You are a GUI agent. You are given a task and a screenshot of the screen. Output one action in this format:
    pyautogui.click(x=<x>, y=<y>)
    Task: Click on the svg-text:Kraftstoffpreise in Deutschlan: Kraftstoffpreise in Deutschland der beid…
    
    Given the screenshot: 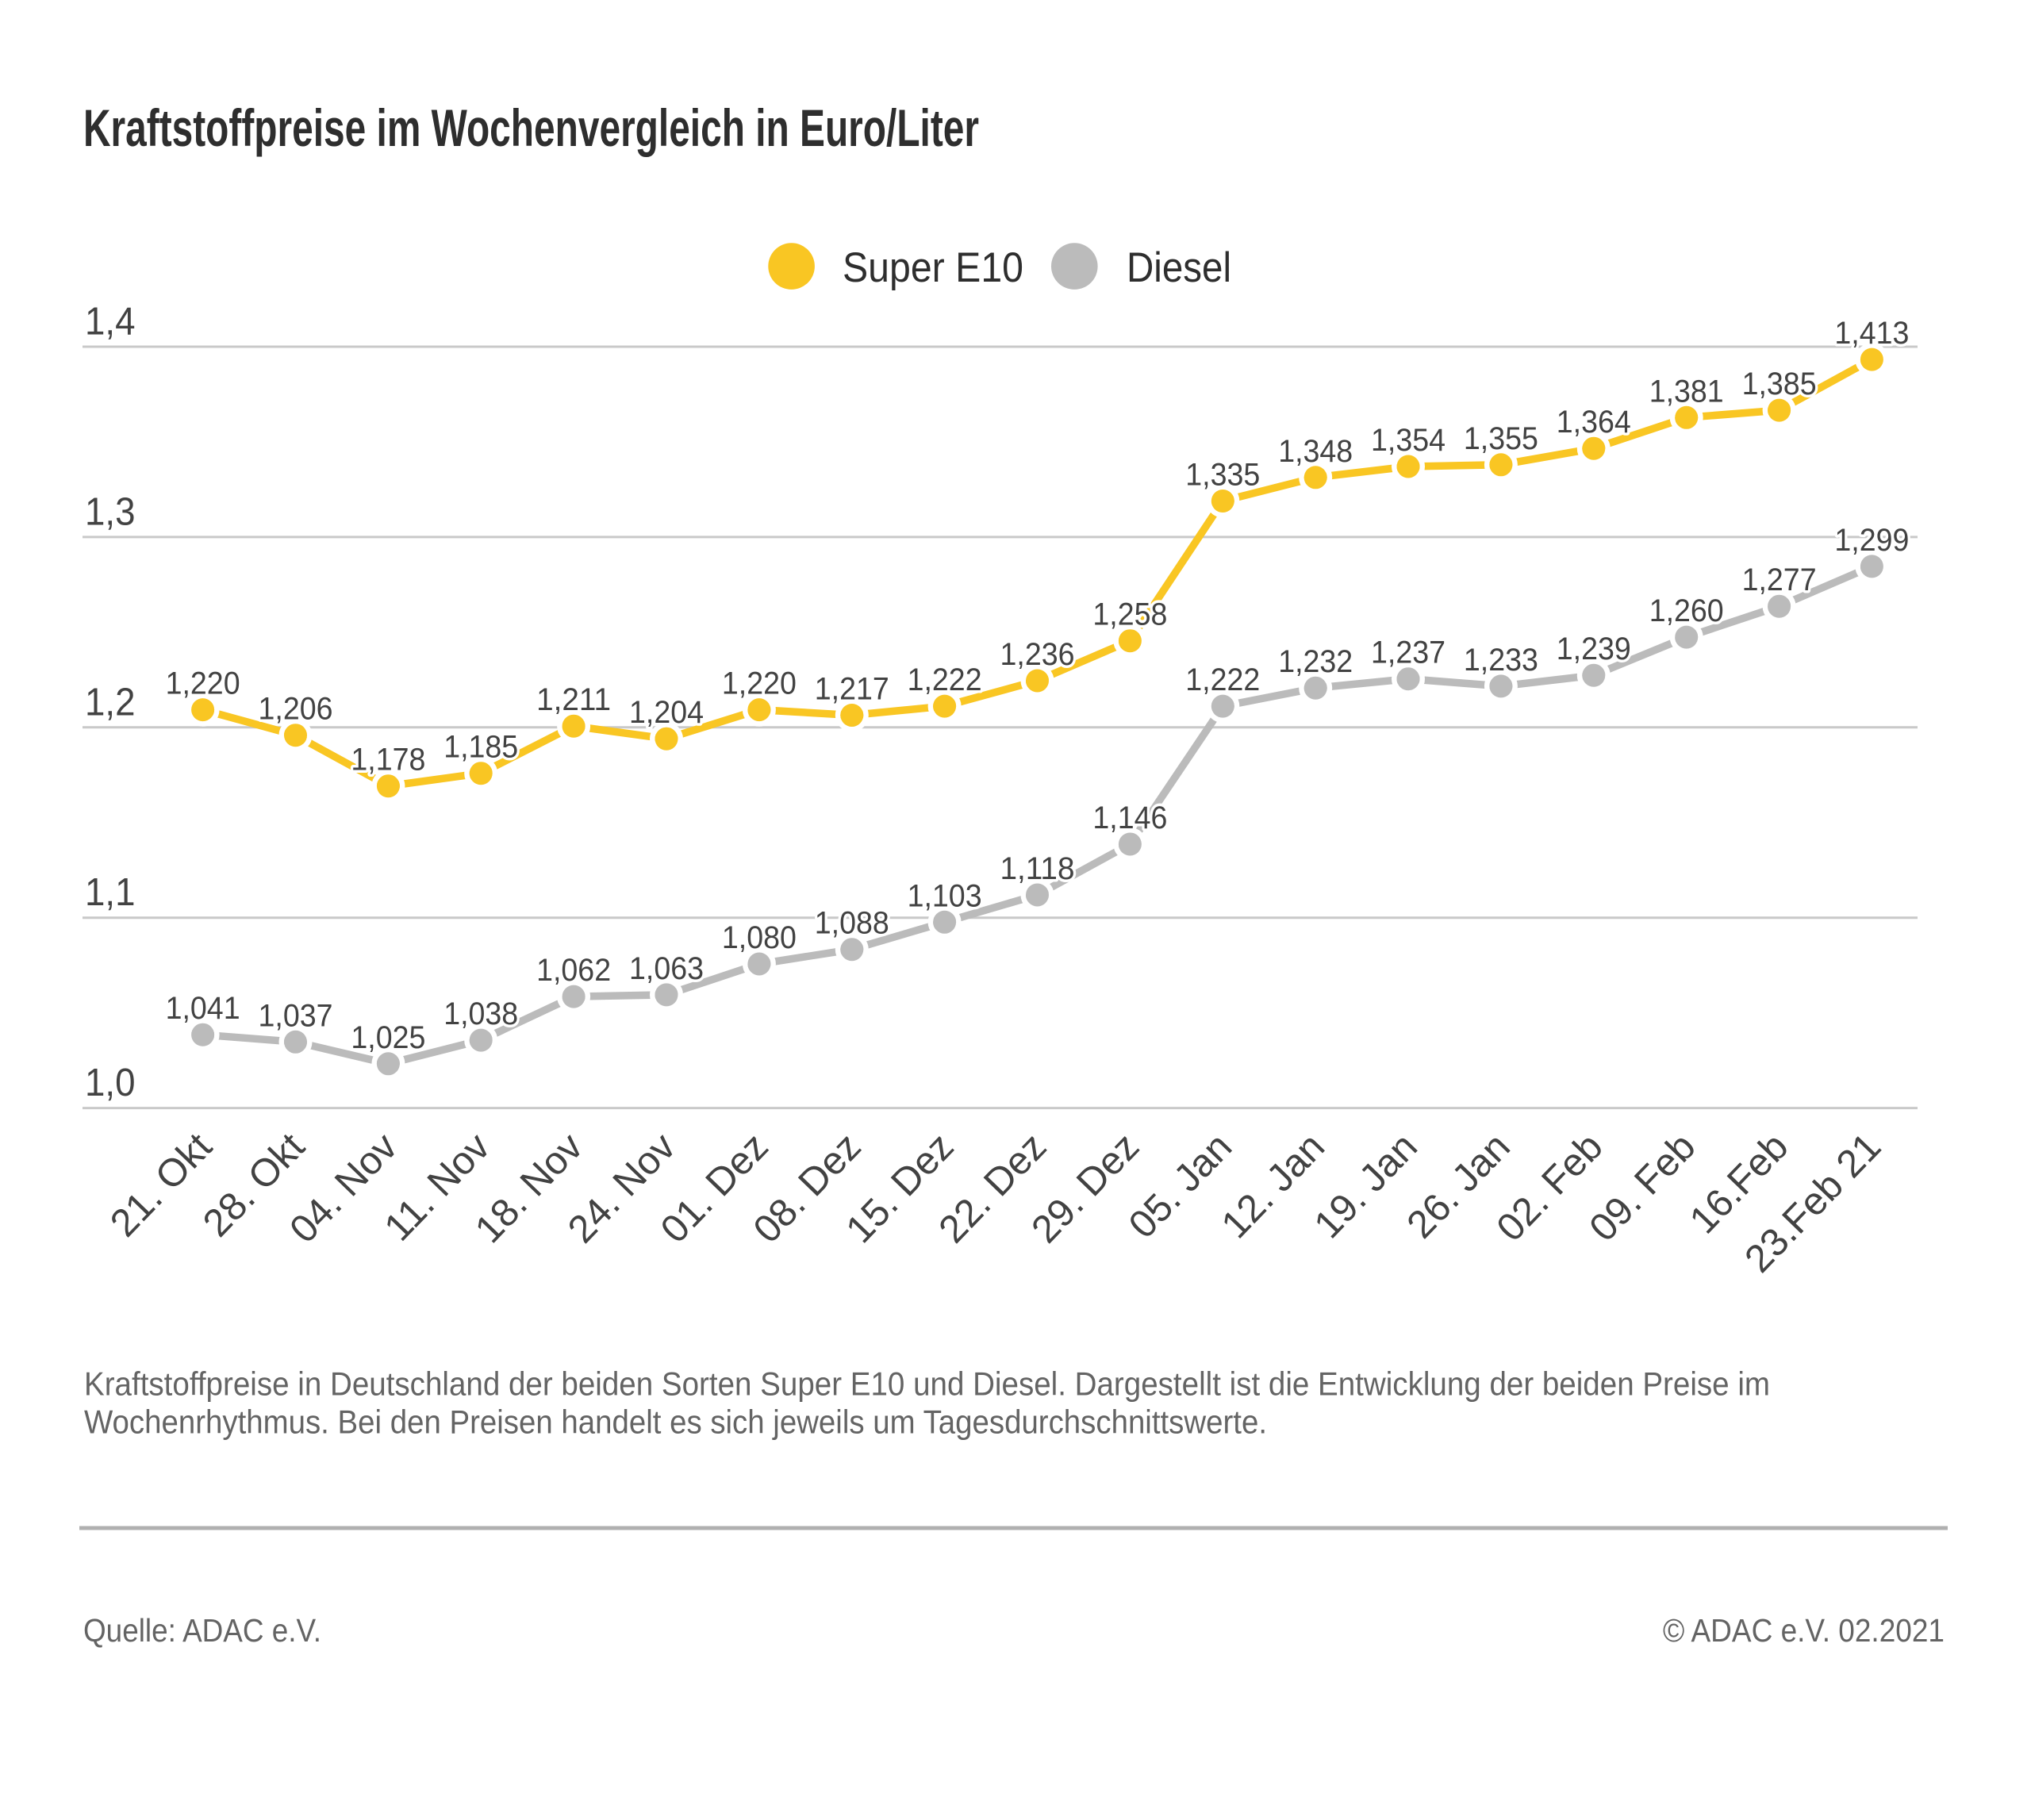 What is the action you would take?
    pyautogui.click(x=927, y=1384)
    